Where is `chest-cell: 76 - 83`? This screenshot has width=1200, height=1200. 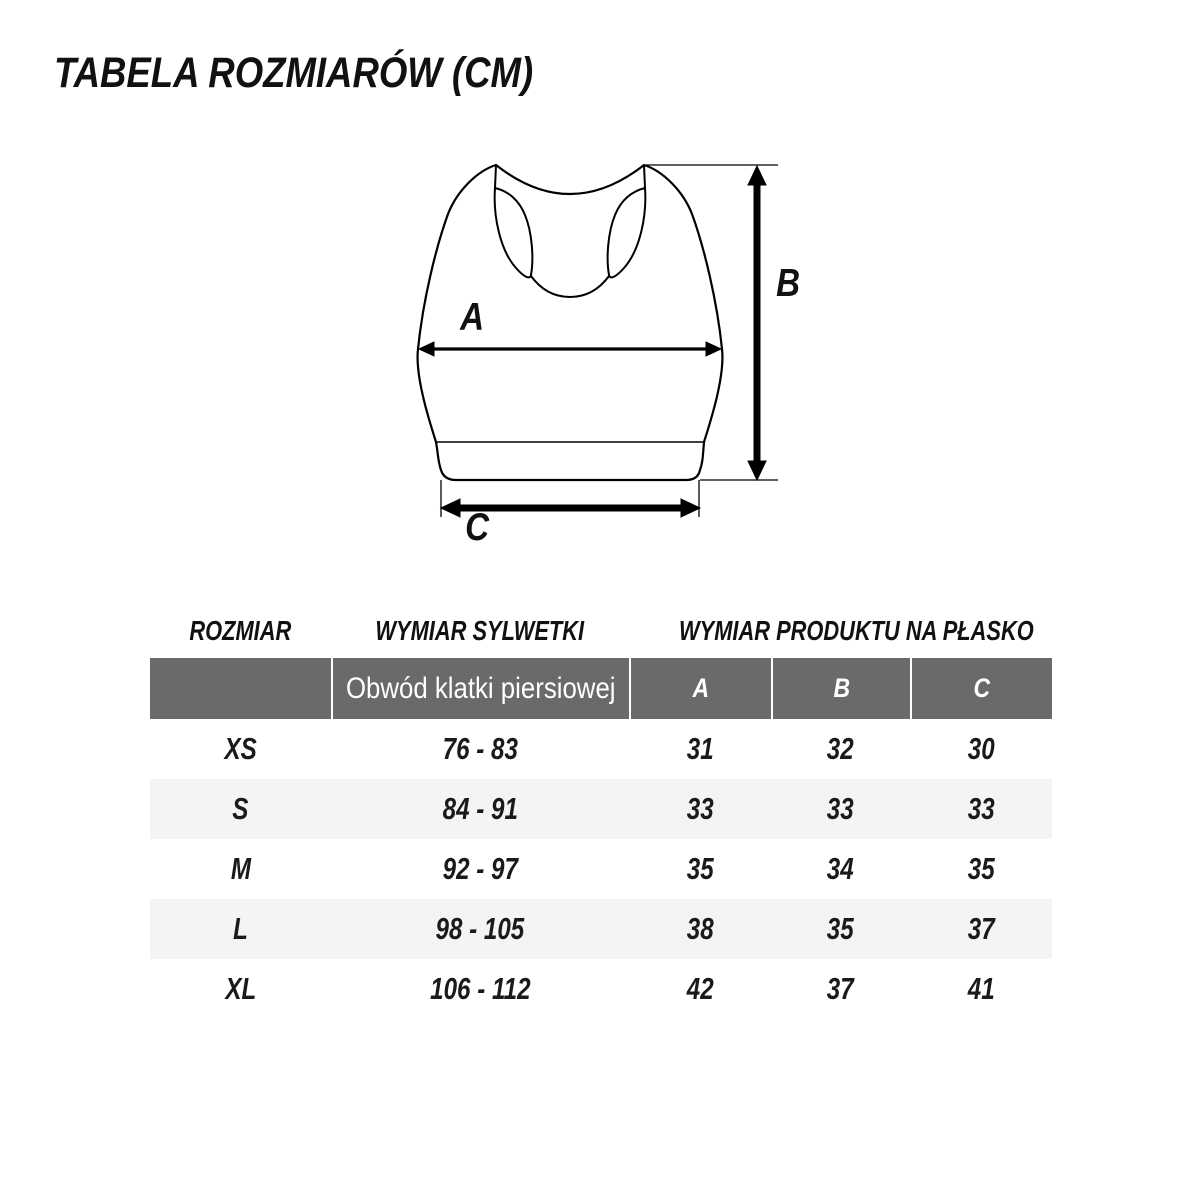
chest-cell: 76 - 83 is located at coordinates (480, 748).